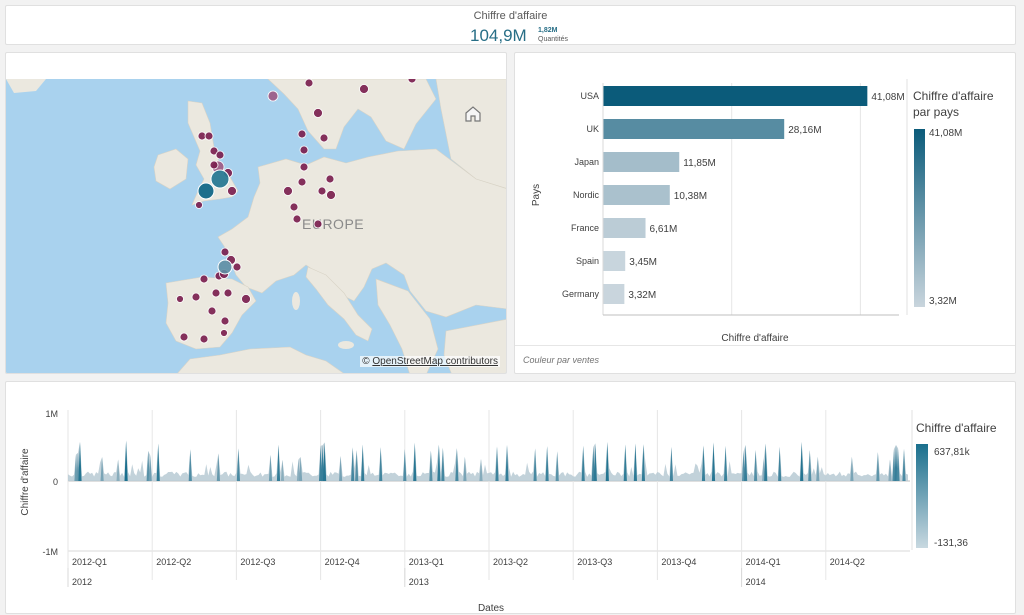 This screenshot has height=615, width=1024. I want to click on timeline-area, so click(488, 461).